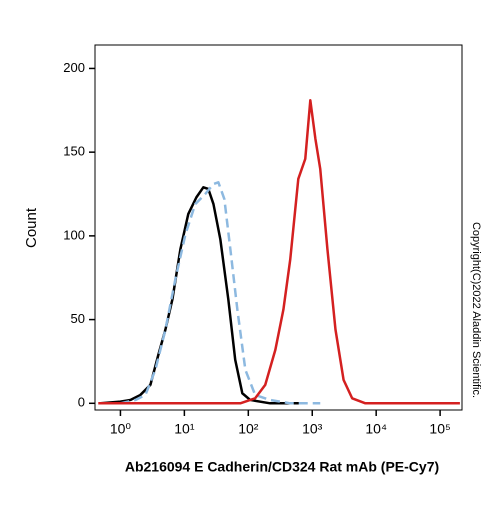 This screenshot has width=500, height=505. I want to click on x-tick-label: 10³, so click(312, 429).